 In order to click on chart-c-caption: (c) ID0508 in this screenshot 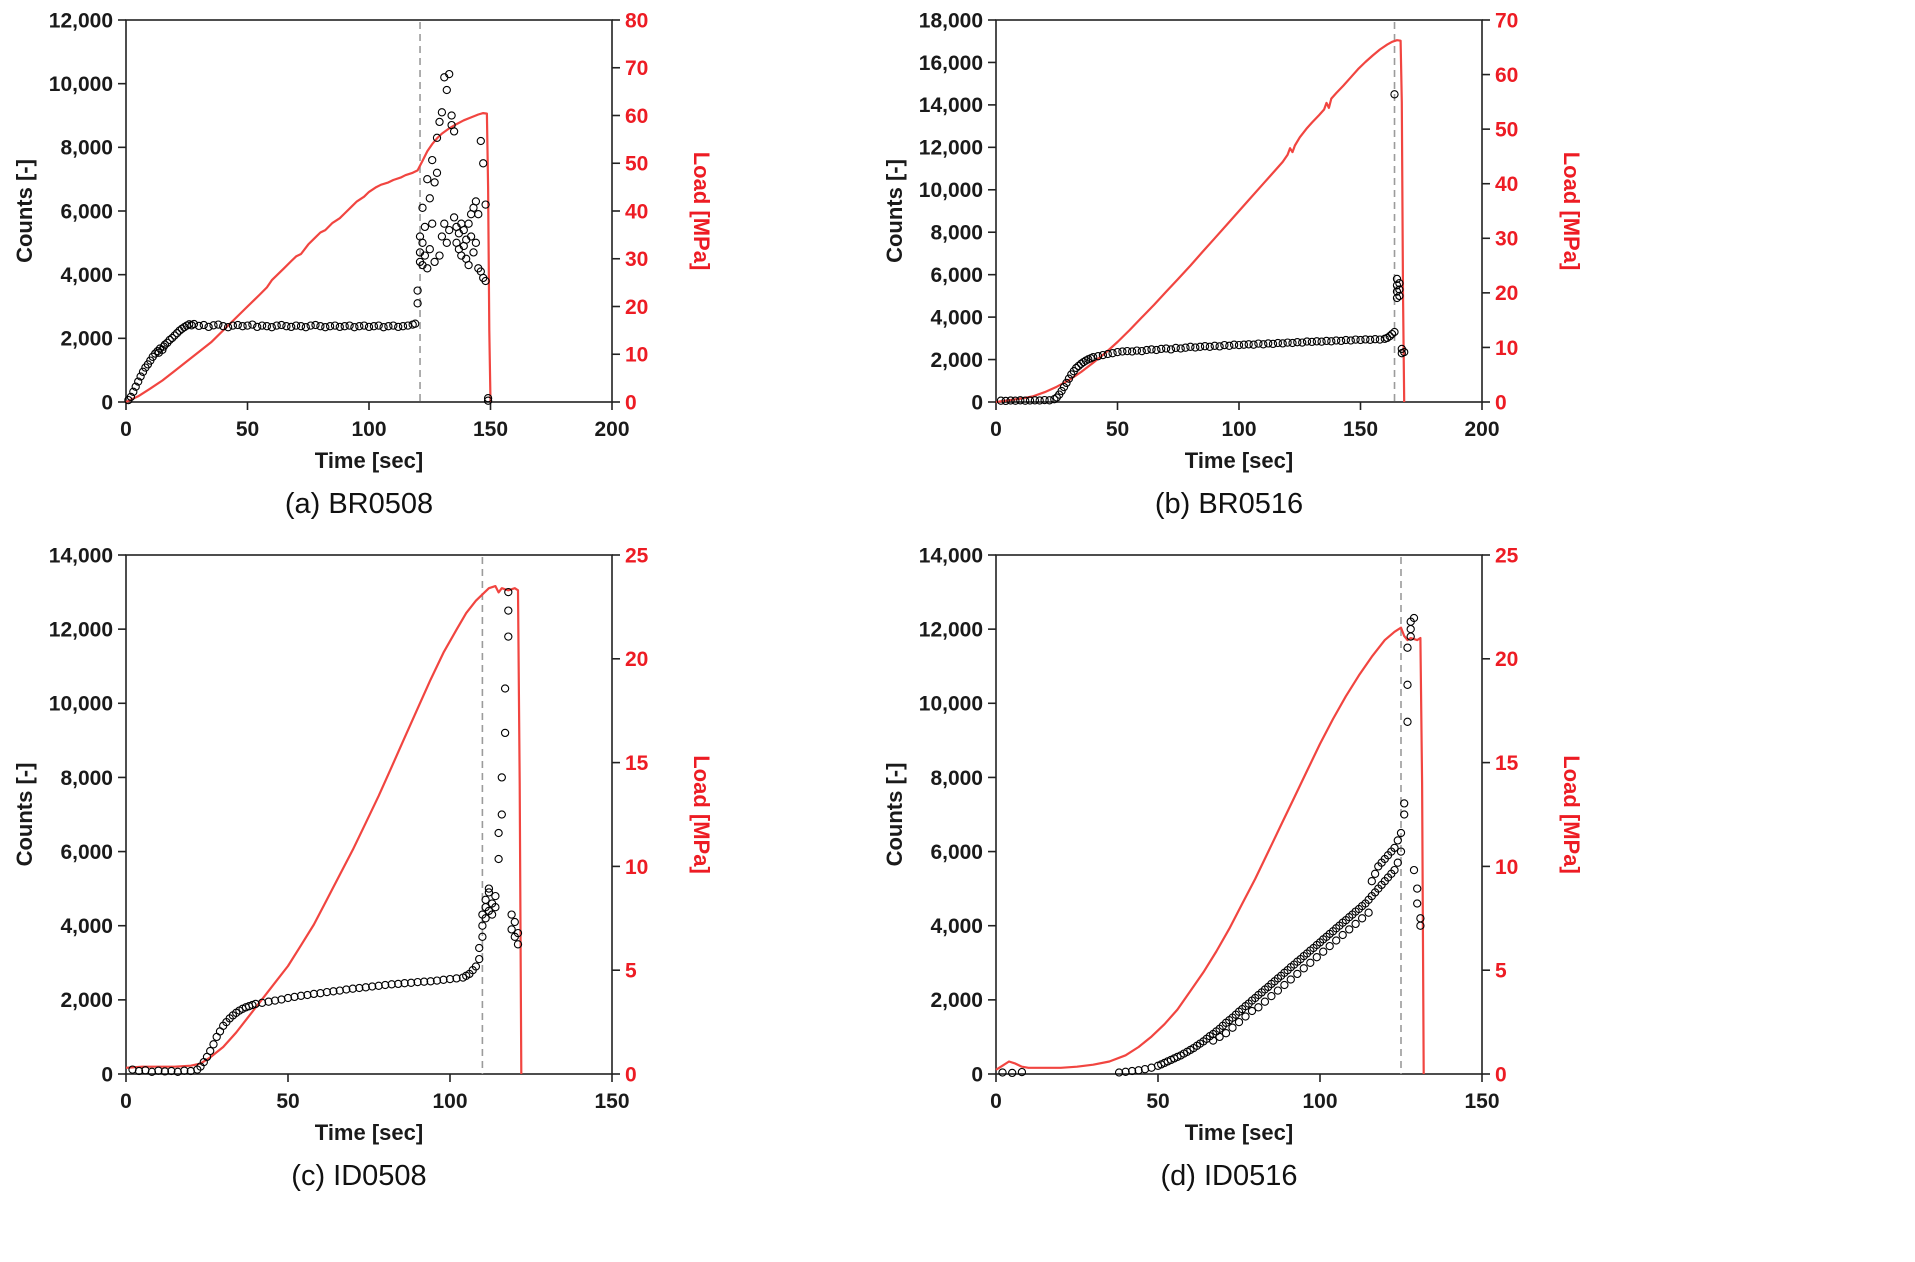, I will do `click(359, 1176)`.